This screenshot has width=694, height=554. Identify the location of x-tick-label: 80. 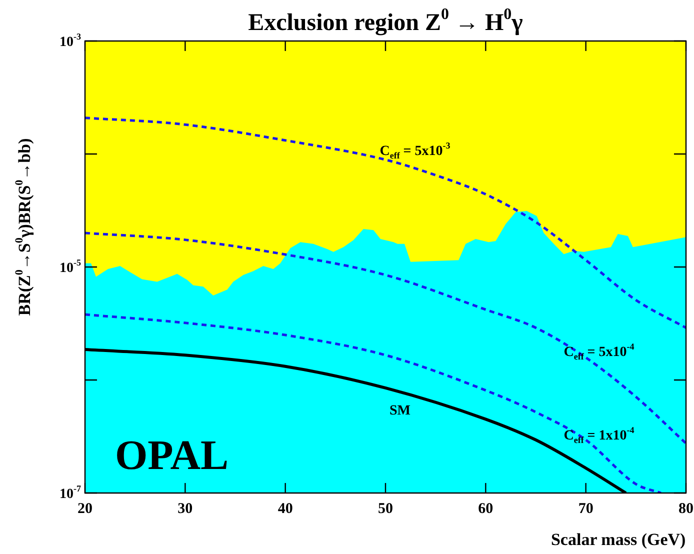
(686, 509).